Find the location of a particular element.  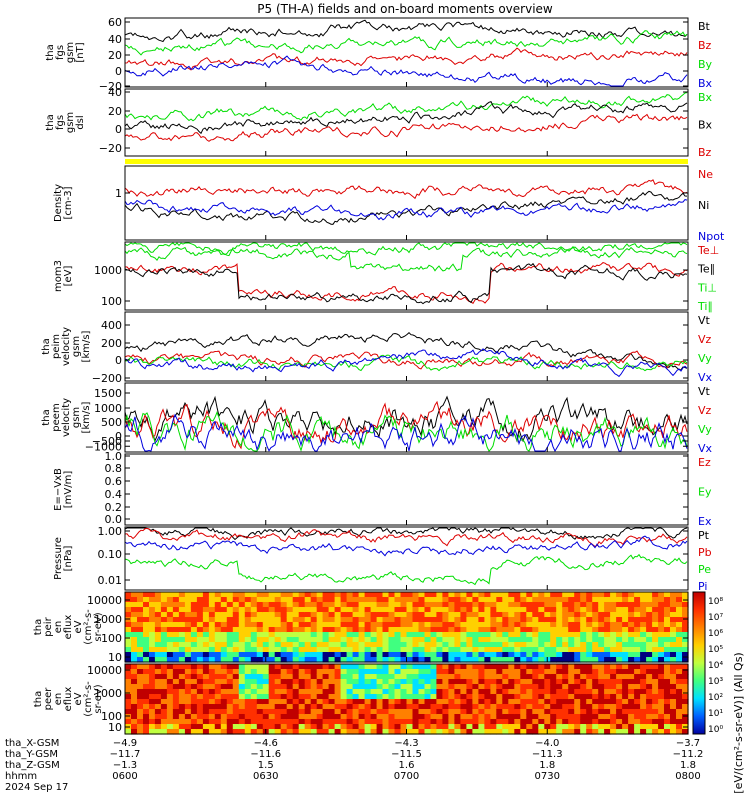

footer-value: −11.2 is located at coordinates (688, 754).